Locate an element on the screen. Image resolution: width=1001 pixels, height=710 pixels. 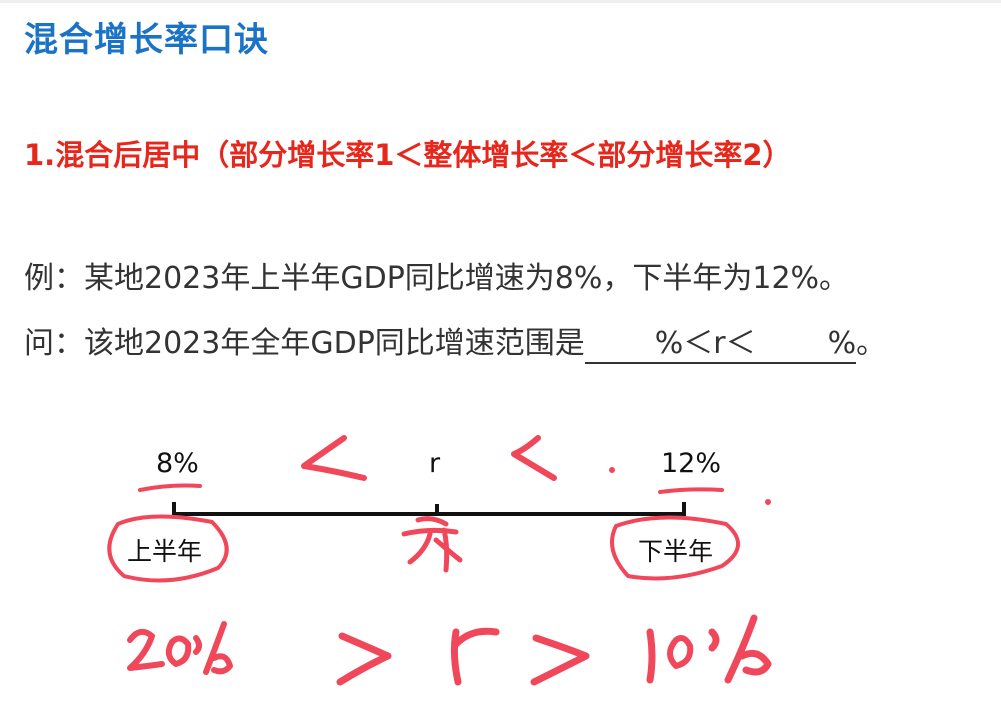
underline-right-mark is located at coordinates (691, 490).